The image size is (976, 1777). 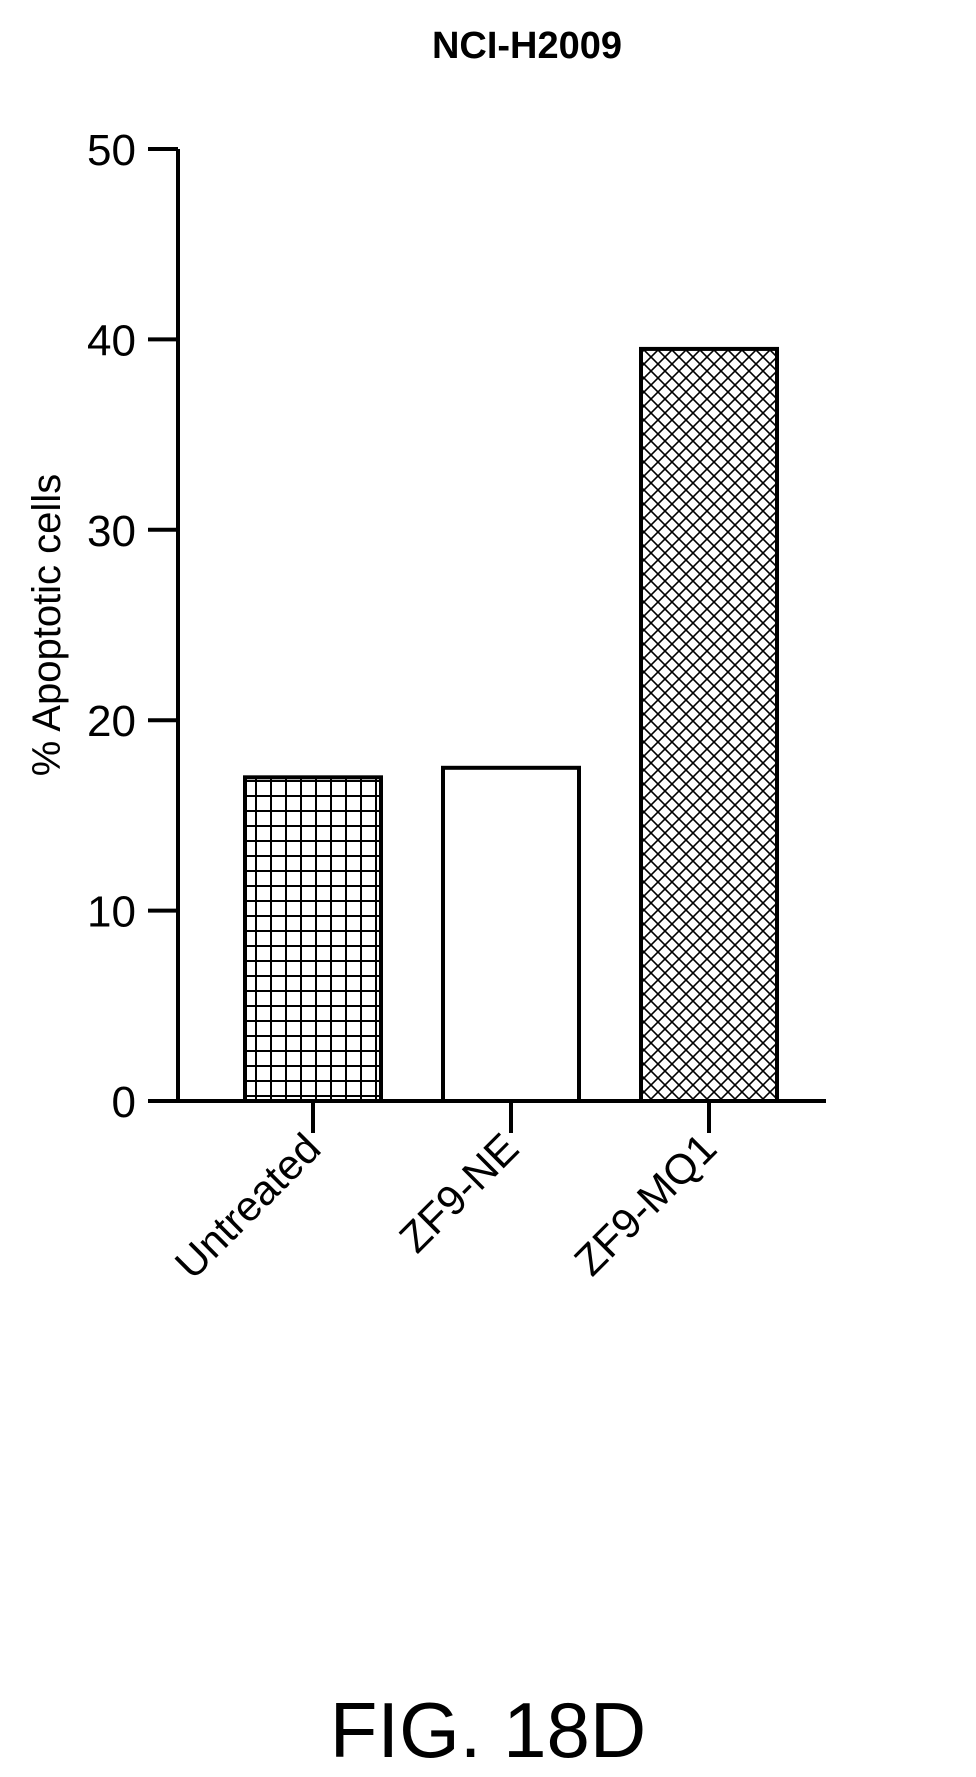 I want to click on bar-untreated, so click(x=313, y=939).